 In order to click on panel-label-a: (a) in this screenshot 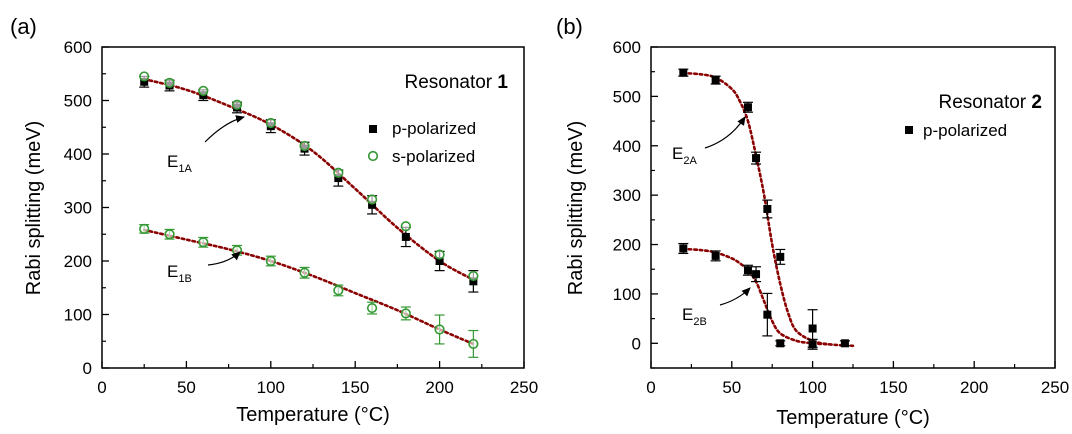, I will do `click(23, 26)`.